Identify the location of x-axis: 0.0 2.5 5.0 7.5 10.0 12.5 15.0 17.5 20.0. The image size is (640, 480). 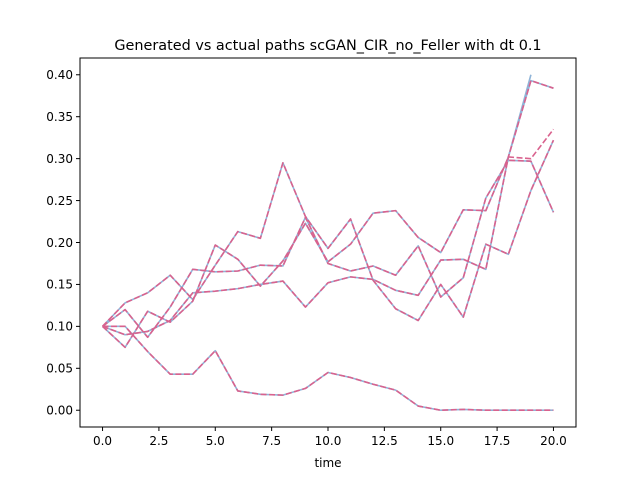
(330, 437).